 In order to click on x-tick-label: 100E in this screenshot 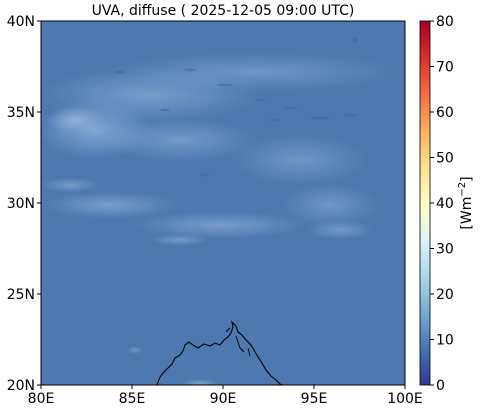, I will do `click(405, 399)`.